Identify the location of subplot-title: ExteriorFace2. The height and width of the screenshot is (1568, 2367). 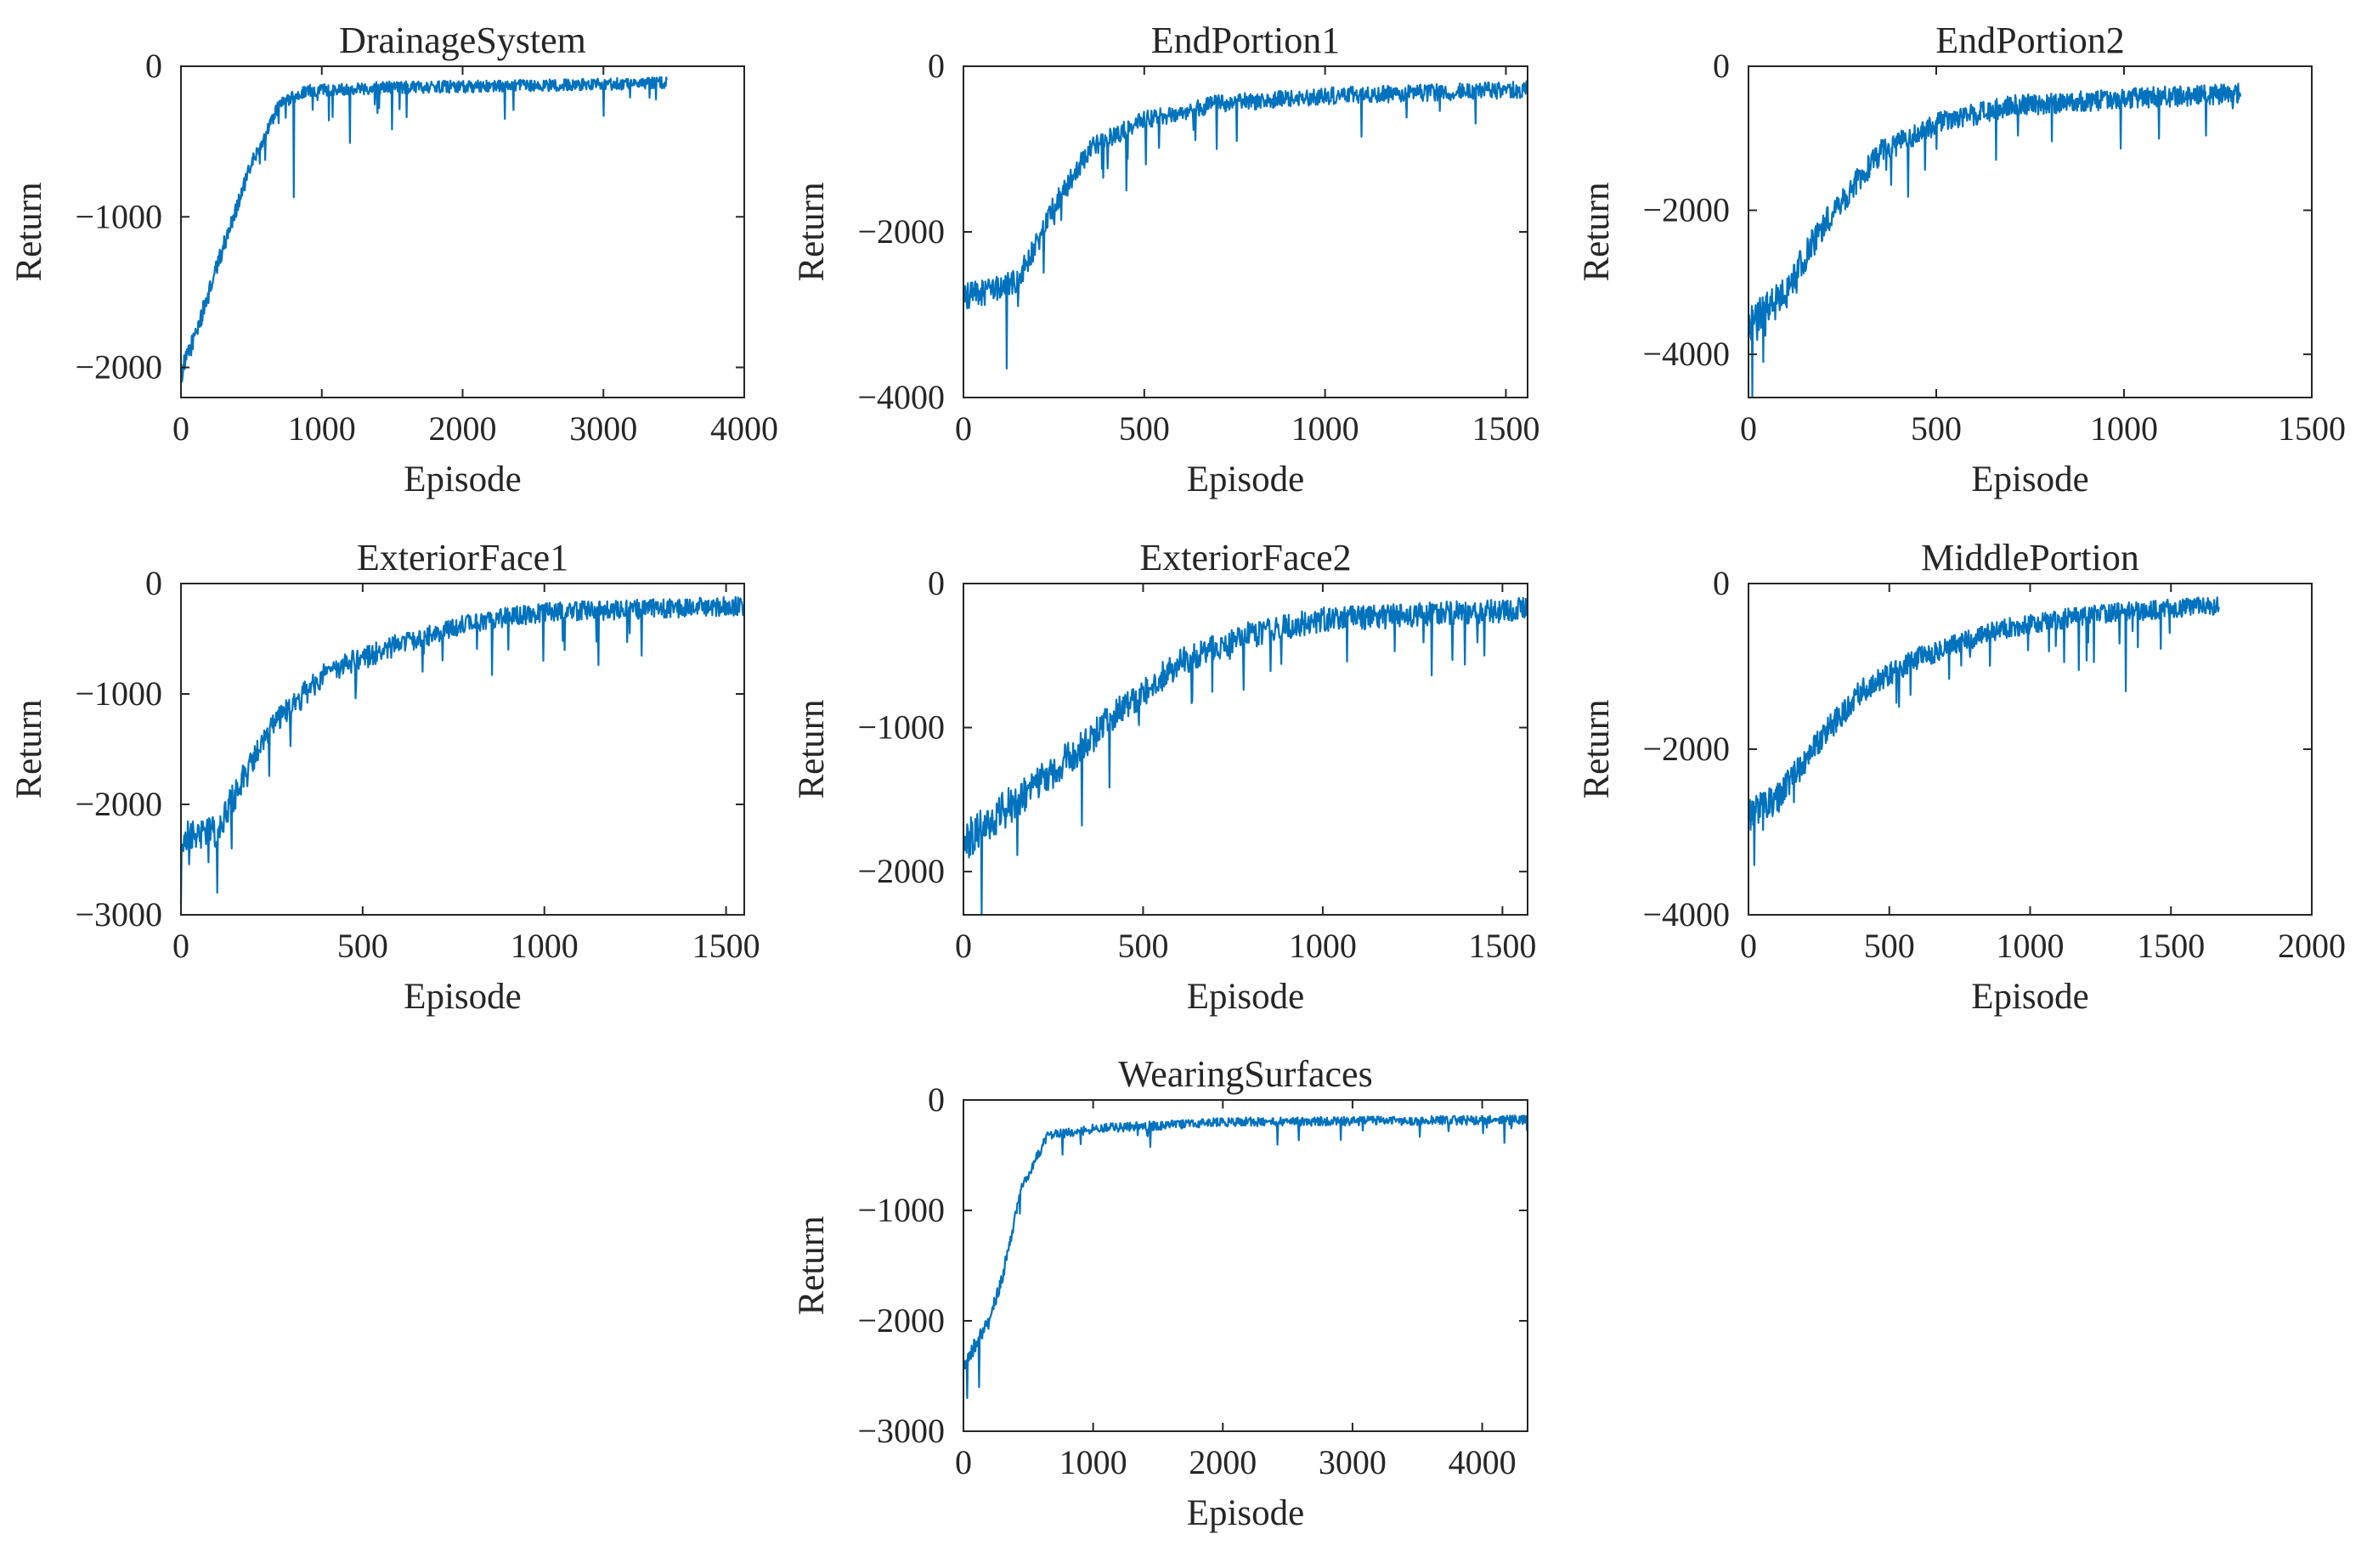
(1245, 558).